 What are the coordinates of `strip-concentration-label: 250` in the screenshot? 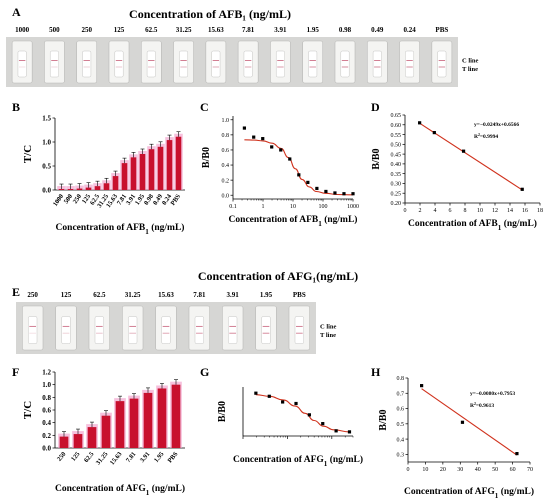 It's located at (86, 30).